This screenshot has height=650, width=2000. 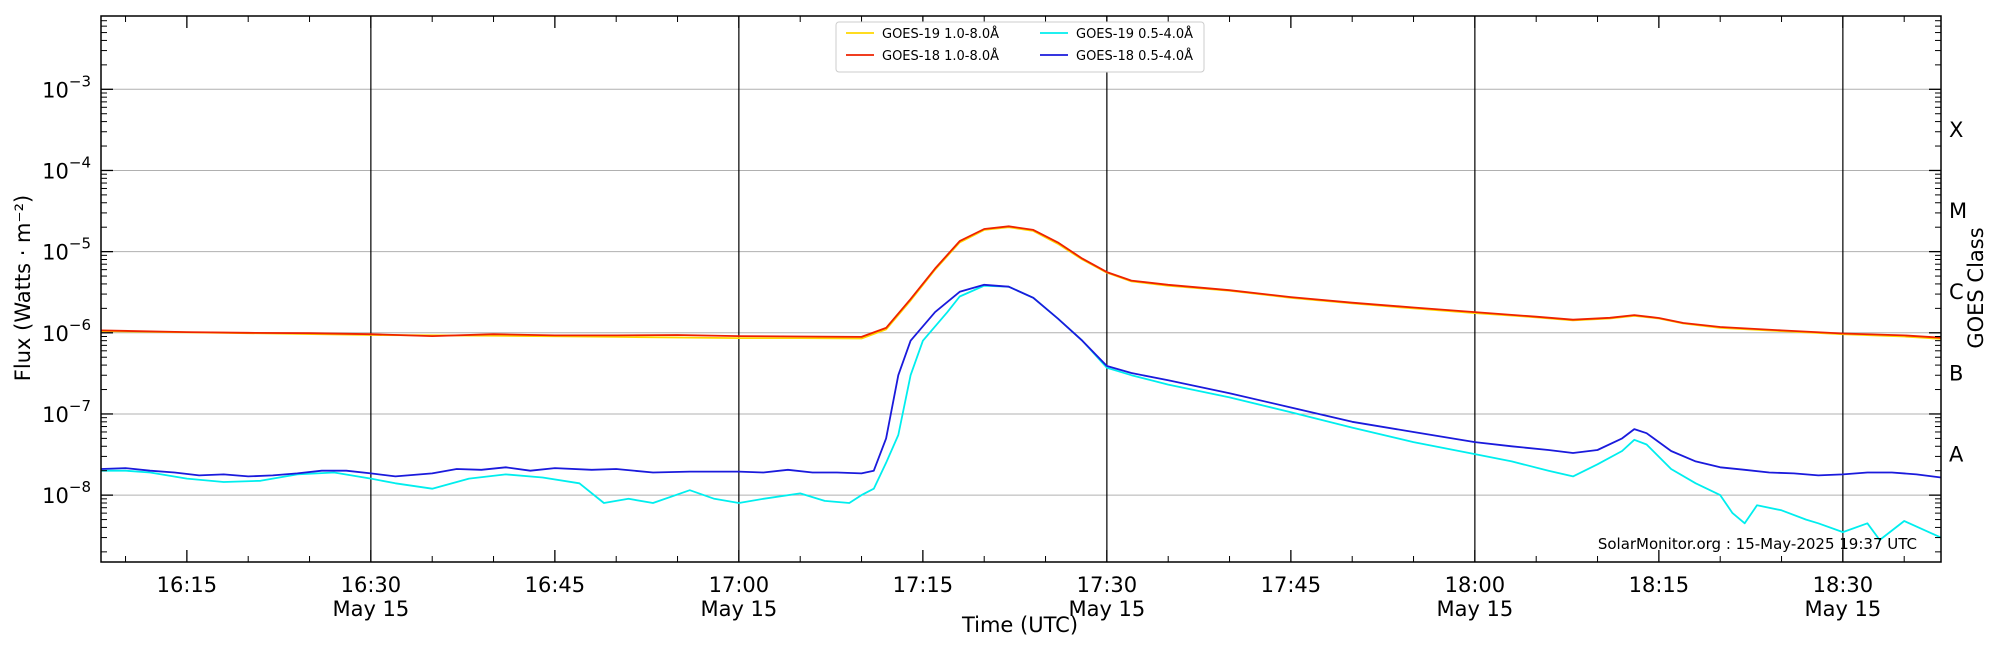 I want to click on y-tick-label: 10⁻⁵, so click(x=66, y=250).